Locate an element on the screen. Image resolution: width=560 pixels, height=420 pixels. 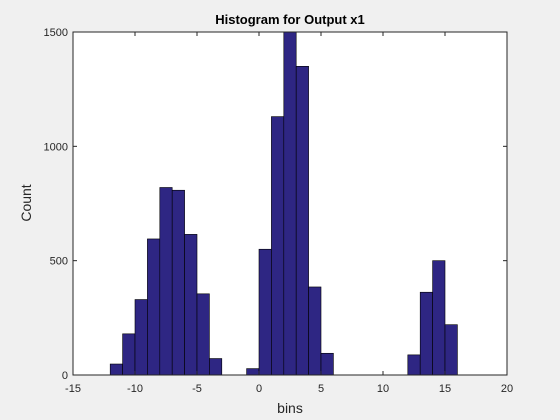
x-tick-label: 0 is located at coordinates (259, 389).